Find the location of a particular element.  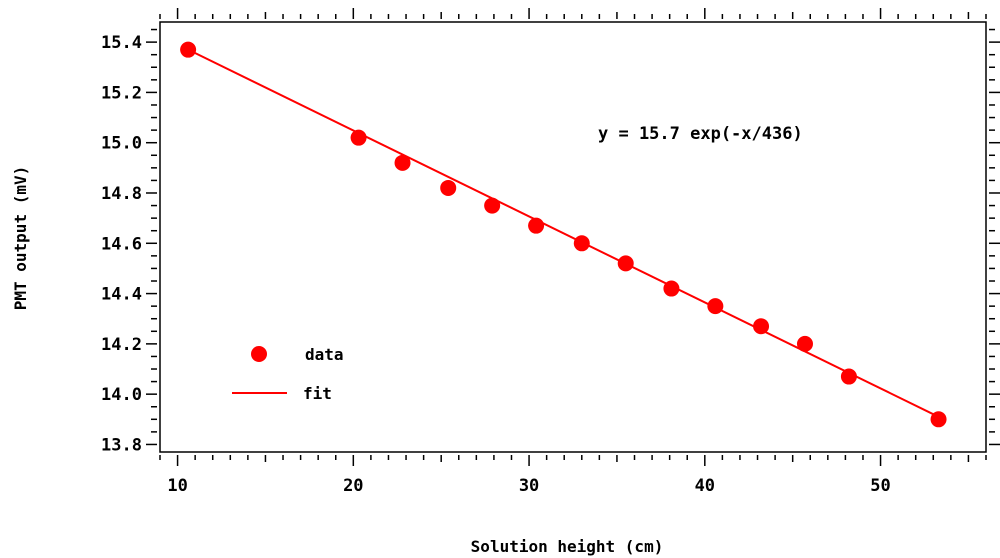

y-tick-label: 14.6 is located at coordinates (121, 244).